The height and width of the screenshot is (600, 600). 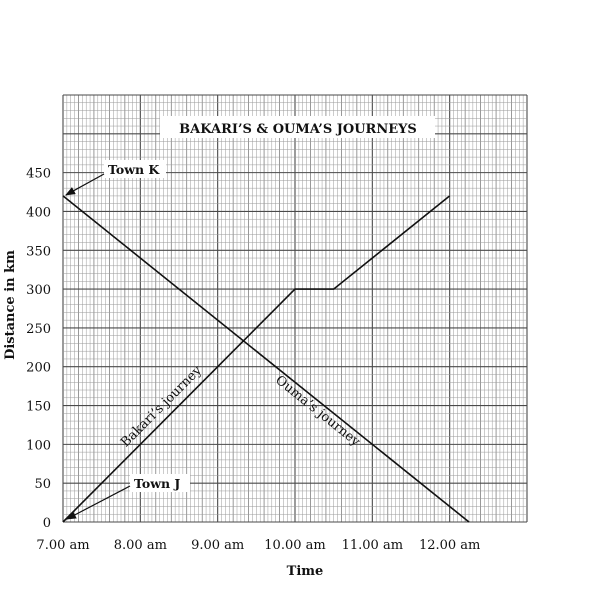 What do you see at coordinates (47, 523) in the screenshot?
I see `y-tick-label: 0` at bounding box center [47, 523].